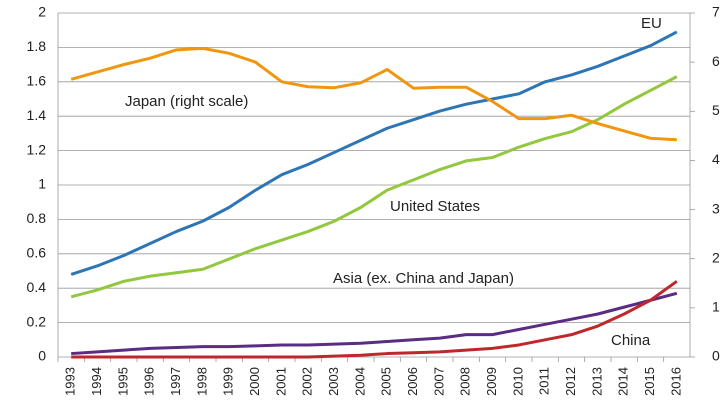  Describe the element at coordinates (201, 381) in the screenshot. I see `x-tick-label: 1998` at that location.